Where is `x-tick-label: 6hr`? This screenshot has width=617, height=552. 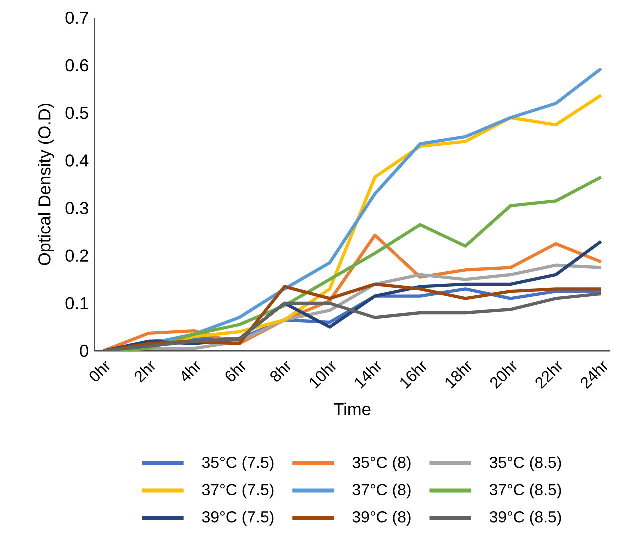
x-tick-label: 6hr is located at coordinates (236, 372).